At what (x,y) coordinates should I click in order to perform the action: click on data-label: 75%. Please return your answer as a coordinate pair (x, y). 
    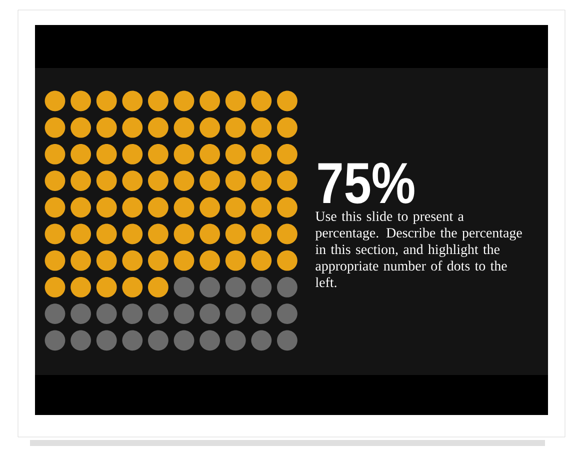
    Looking at the image, I should click on (366, 183).